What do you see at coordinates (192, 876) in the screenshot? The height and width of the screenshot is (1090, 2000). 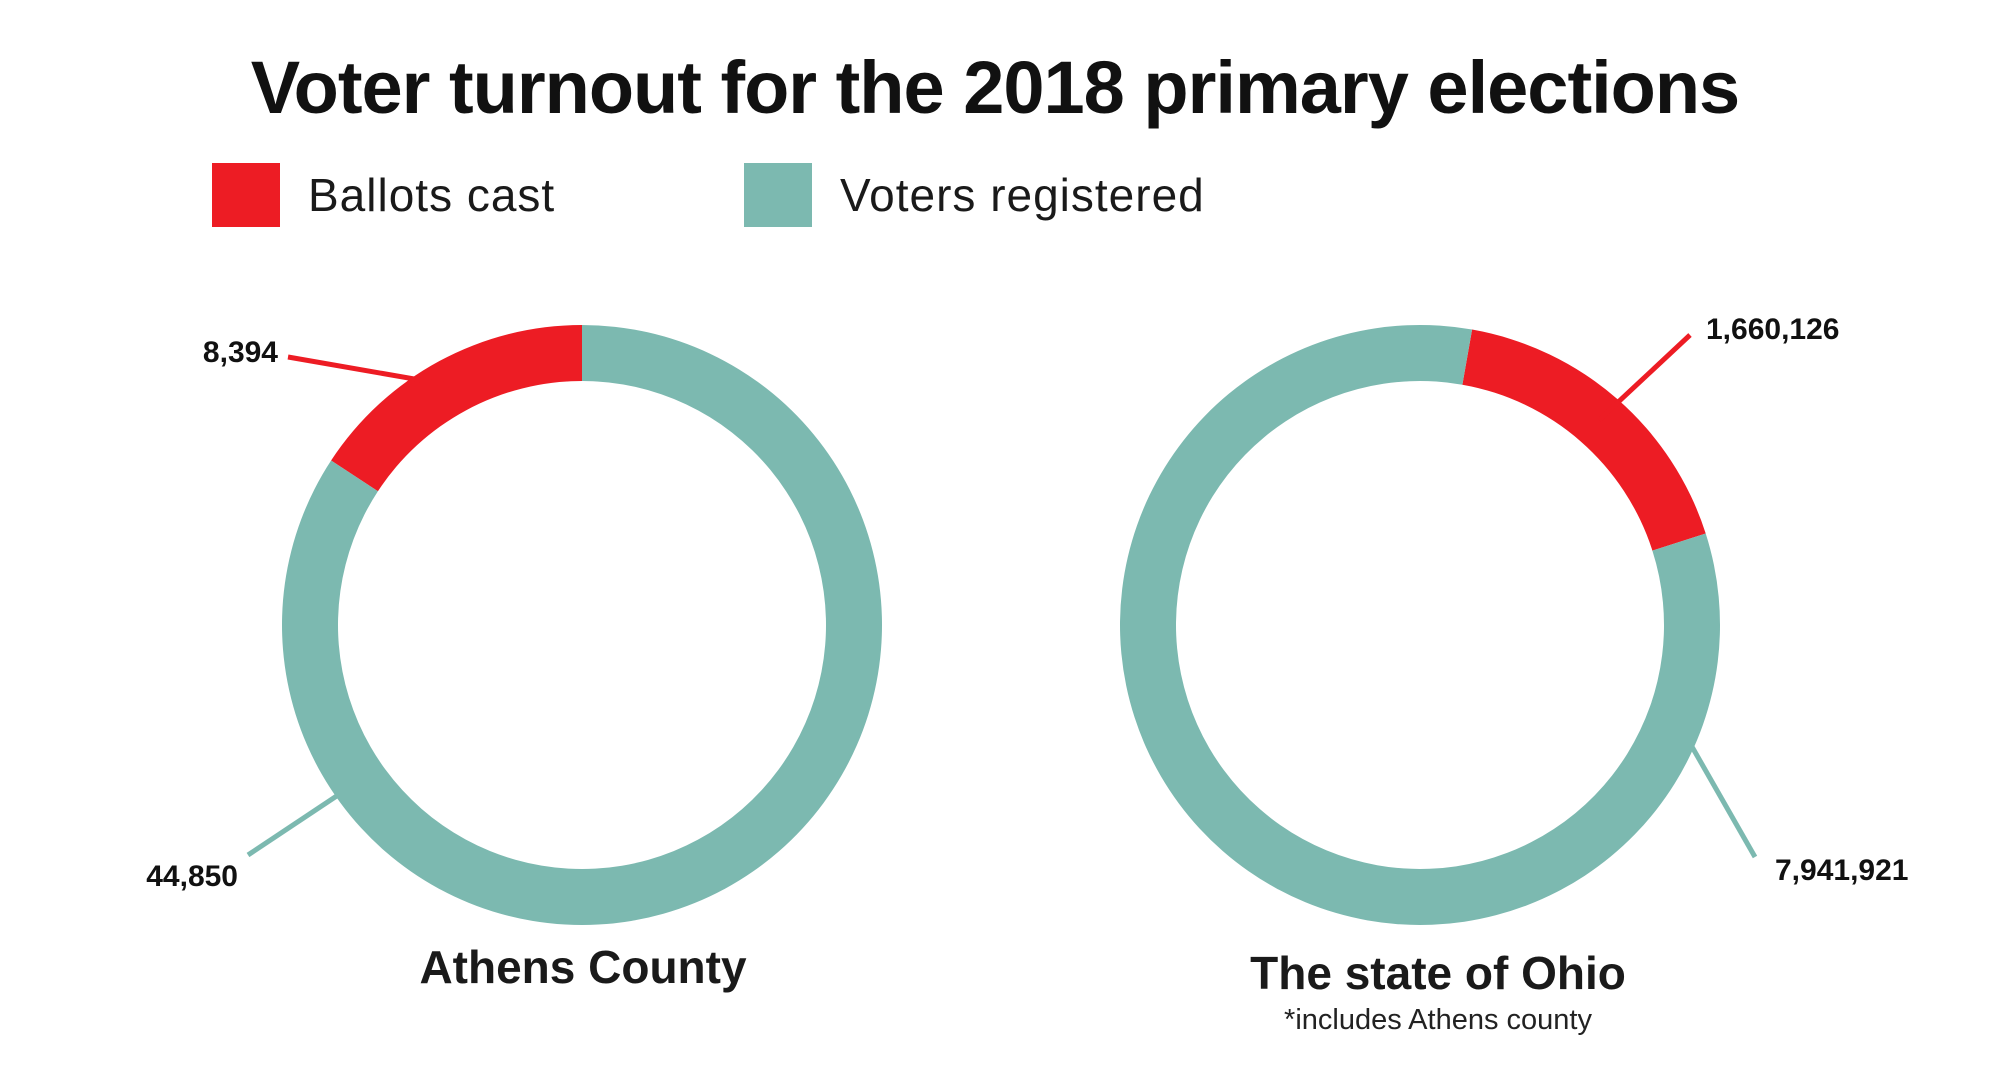 I see `data-label-athens-voters-registered: 44,850` at bounding box center [192, 876].